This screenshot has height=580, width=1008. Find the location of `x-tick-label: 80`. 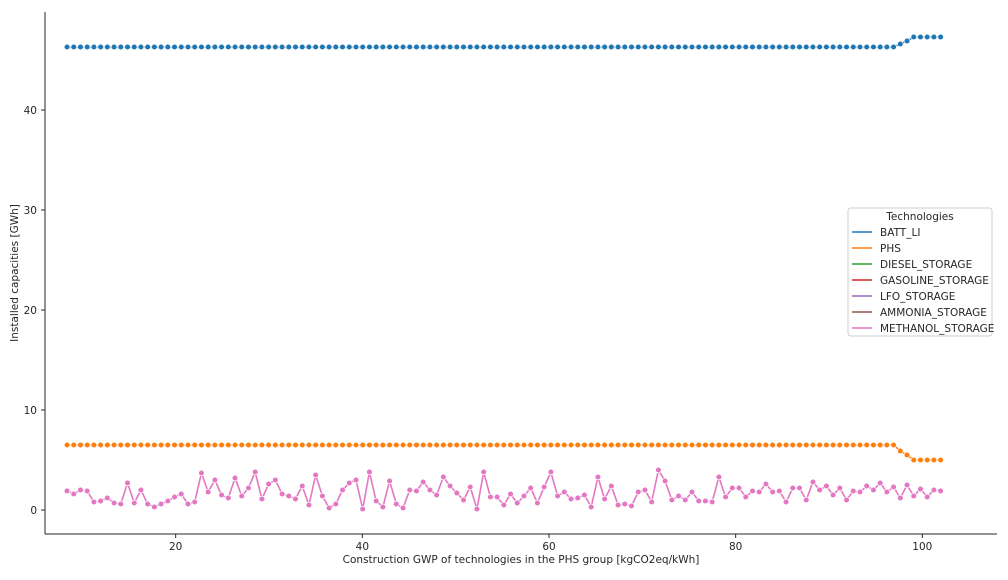

x-tick-label: 80 is located at coordinates (735, 547).